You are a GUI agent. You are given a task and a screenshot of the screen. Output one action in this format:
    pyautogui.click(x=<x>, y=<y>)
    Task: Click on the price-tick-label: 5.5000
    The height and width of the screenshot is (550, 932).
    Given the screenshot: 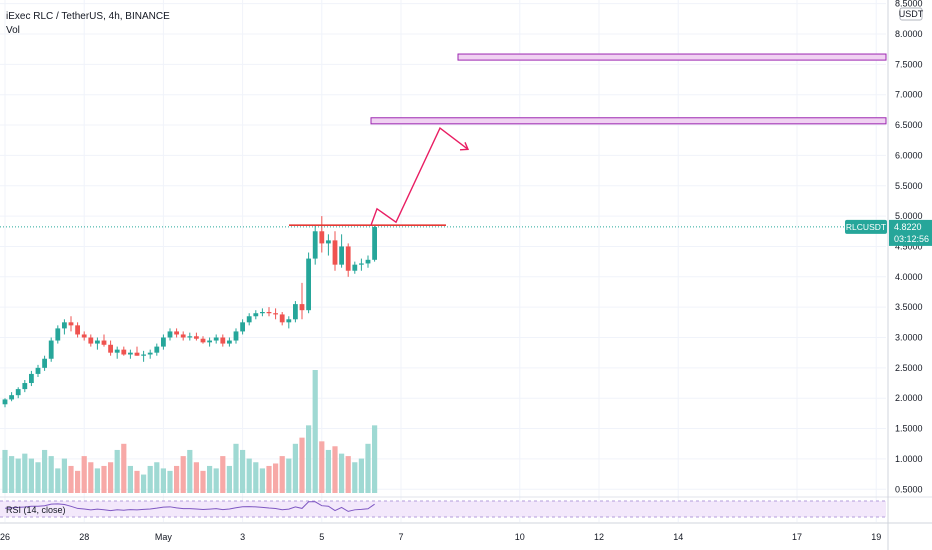 What is the action you would take?
    pyautogui.click(x=909, y=186)
    